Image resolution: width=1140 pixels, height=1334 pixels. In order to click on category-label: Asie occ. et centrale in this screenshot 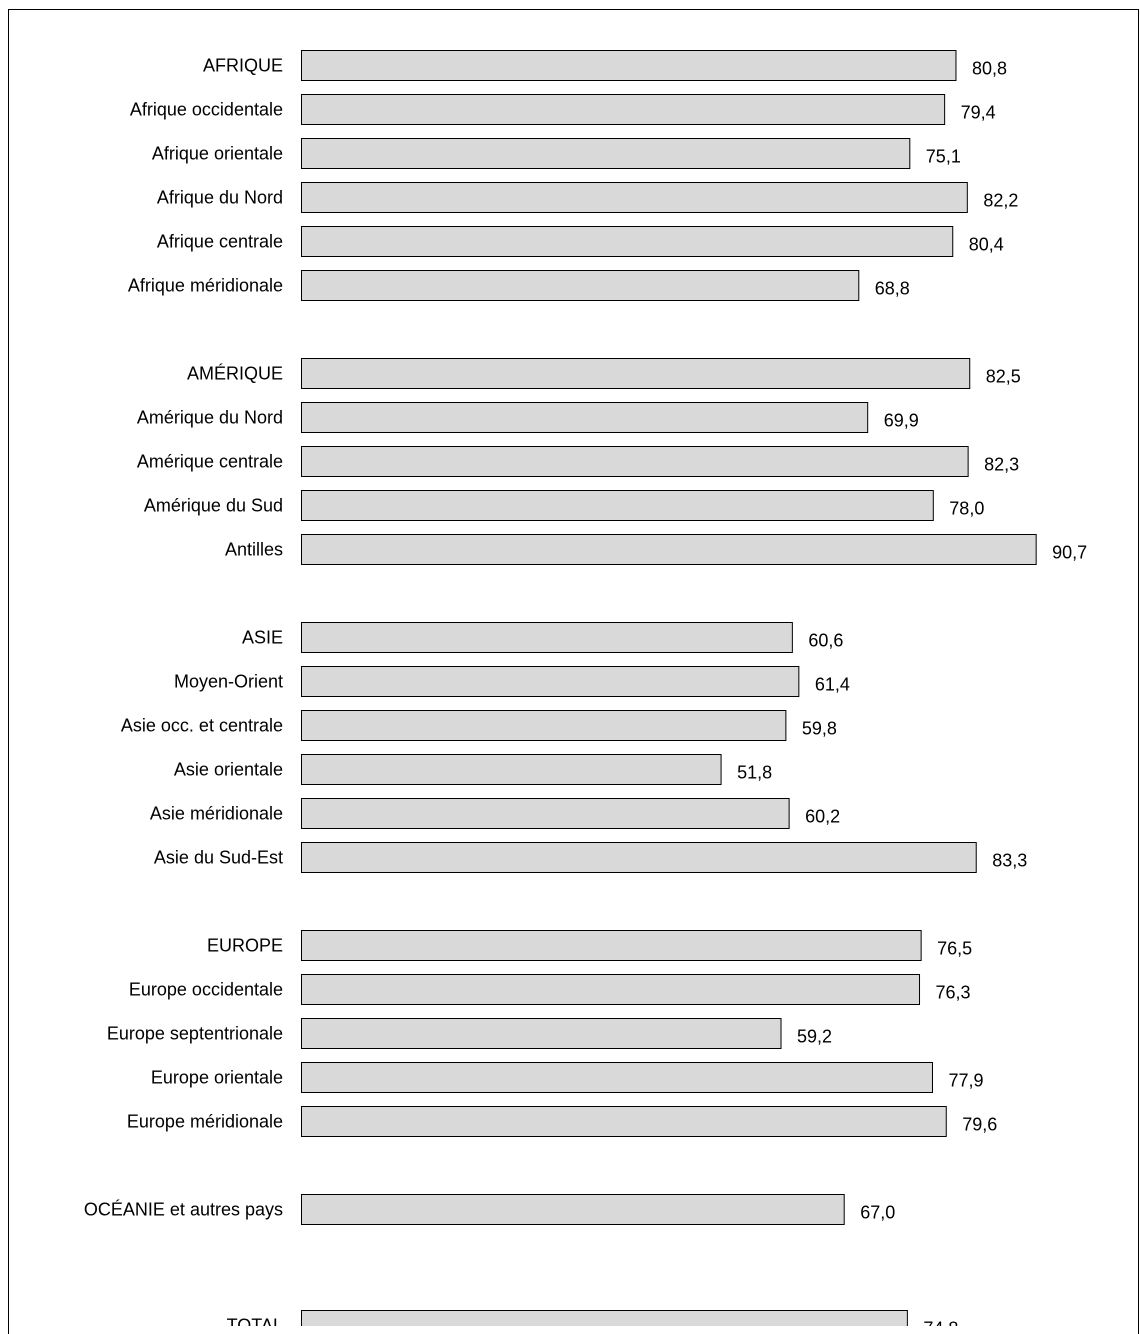, I will do `click(202, 726)`.